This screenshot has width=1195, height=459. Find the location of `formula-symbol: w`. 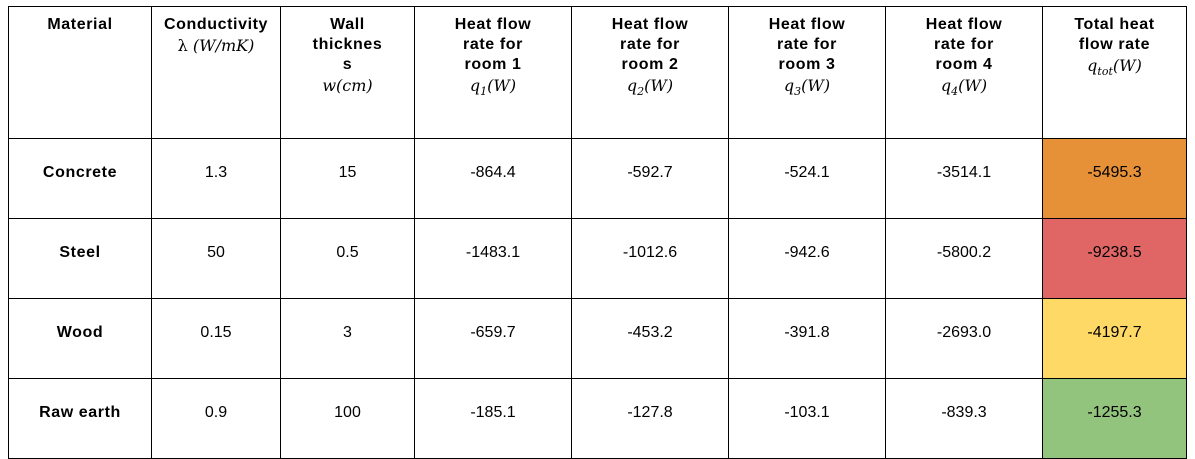

formula-symbol: w is located at coordinates (329, 85).